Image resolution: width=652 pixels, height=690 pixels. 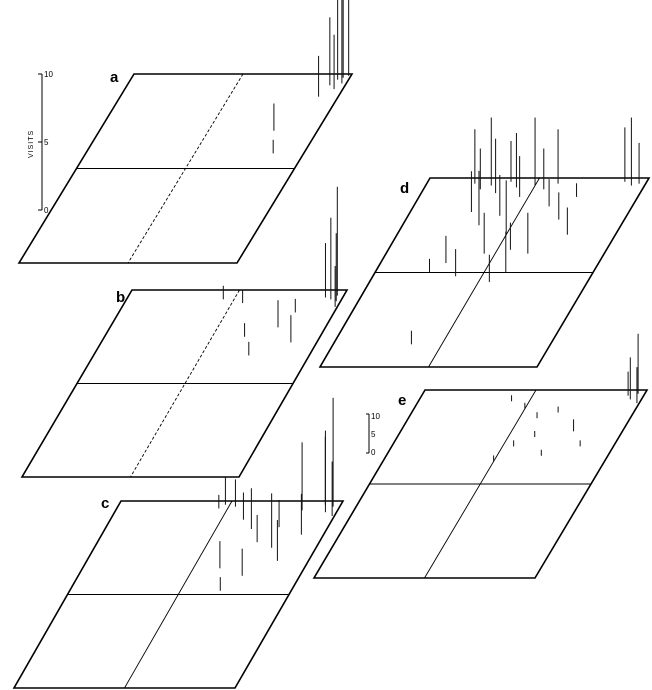 I want to click on panel-a-label: a, so click(x=114, y=77).